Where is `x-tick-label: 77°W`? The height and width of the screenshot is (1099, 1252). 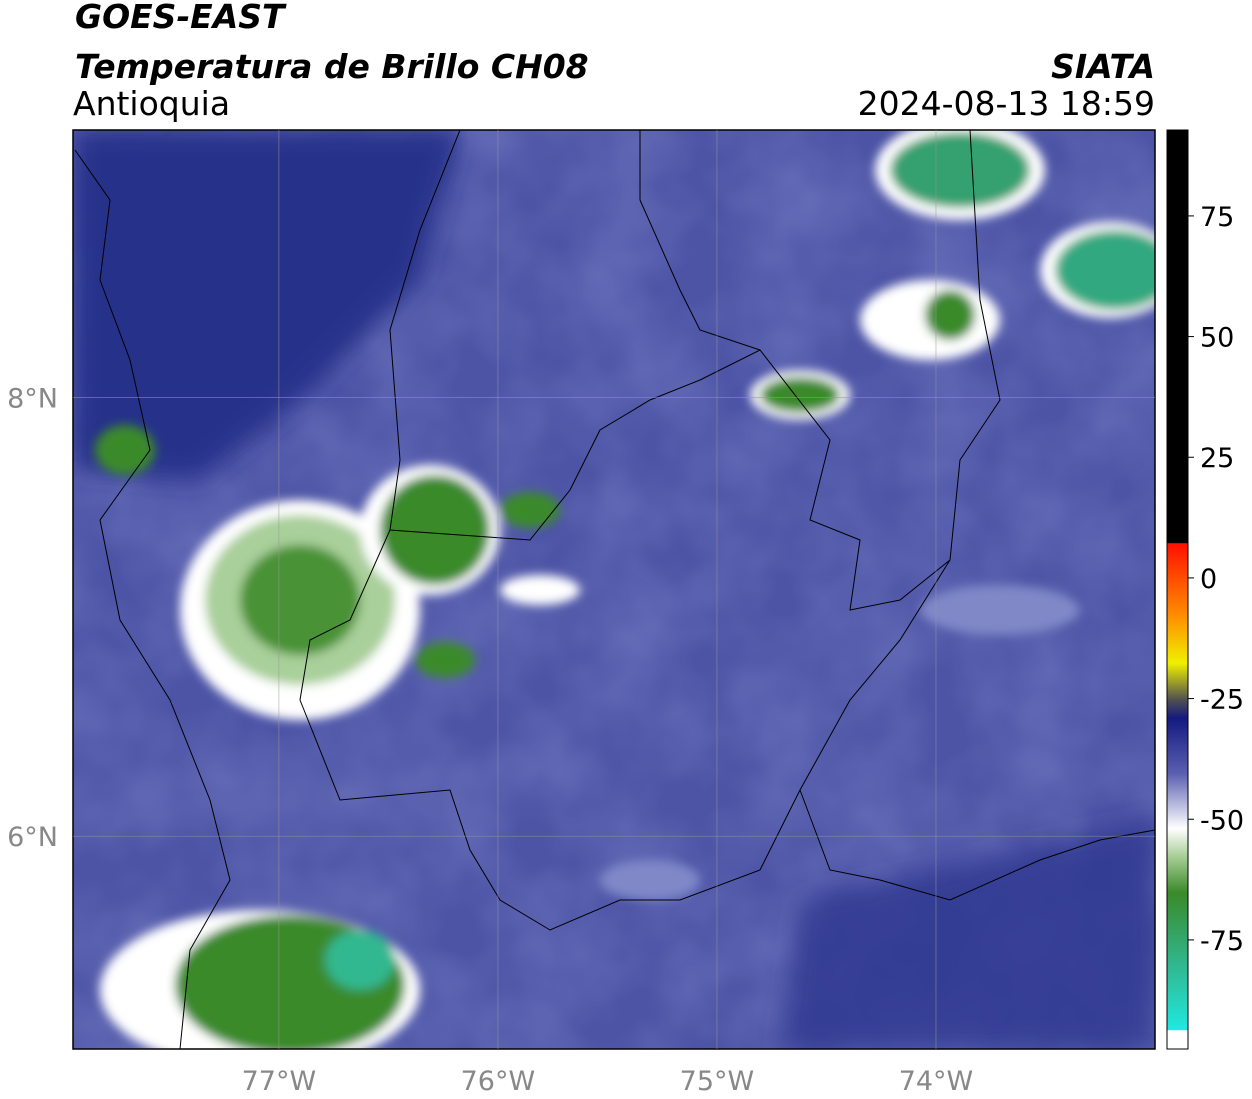 x-tick-label: 77°W is located at coordinates (279, 1081).